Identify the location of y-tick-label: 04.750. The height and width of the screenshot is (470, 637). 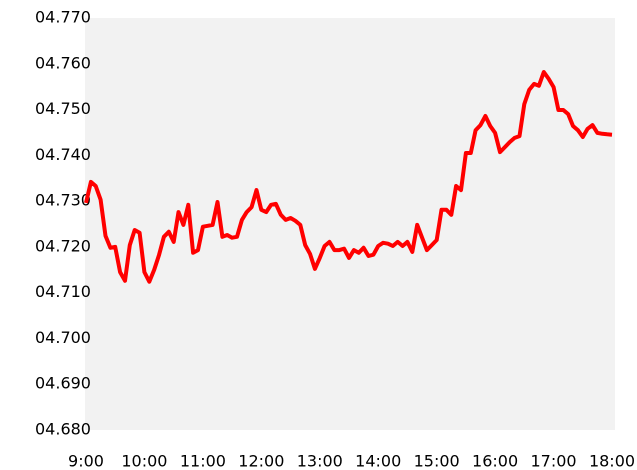
(63, 108).